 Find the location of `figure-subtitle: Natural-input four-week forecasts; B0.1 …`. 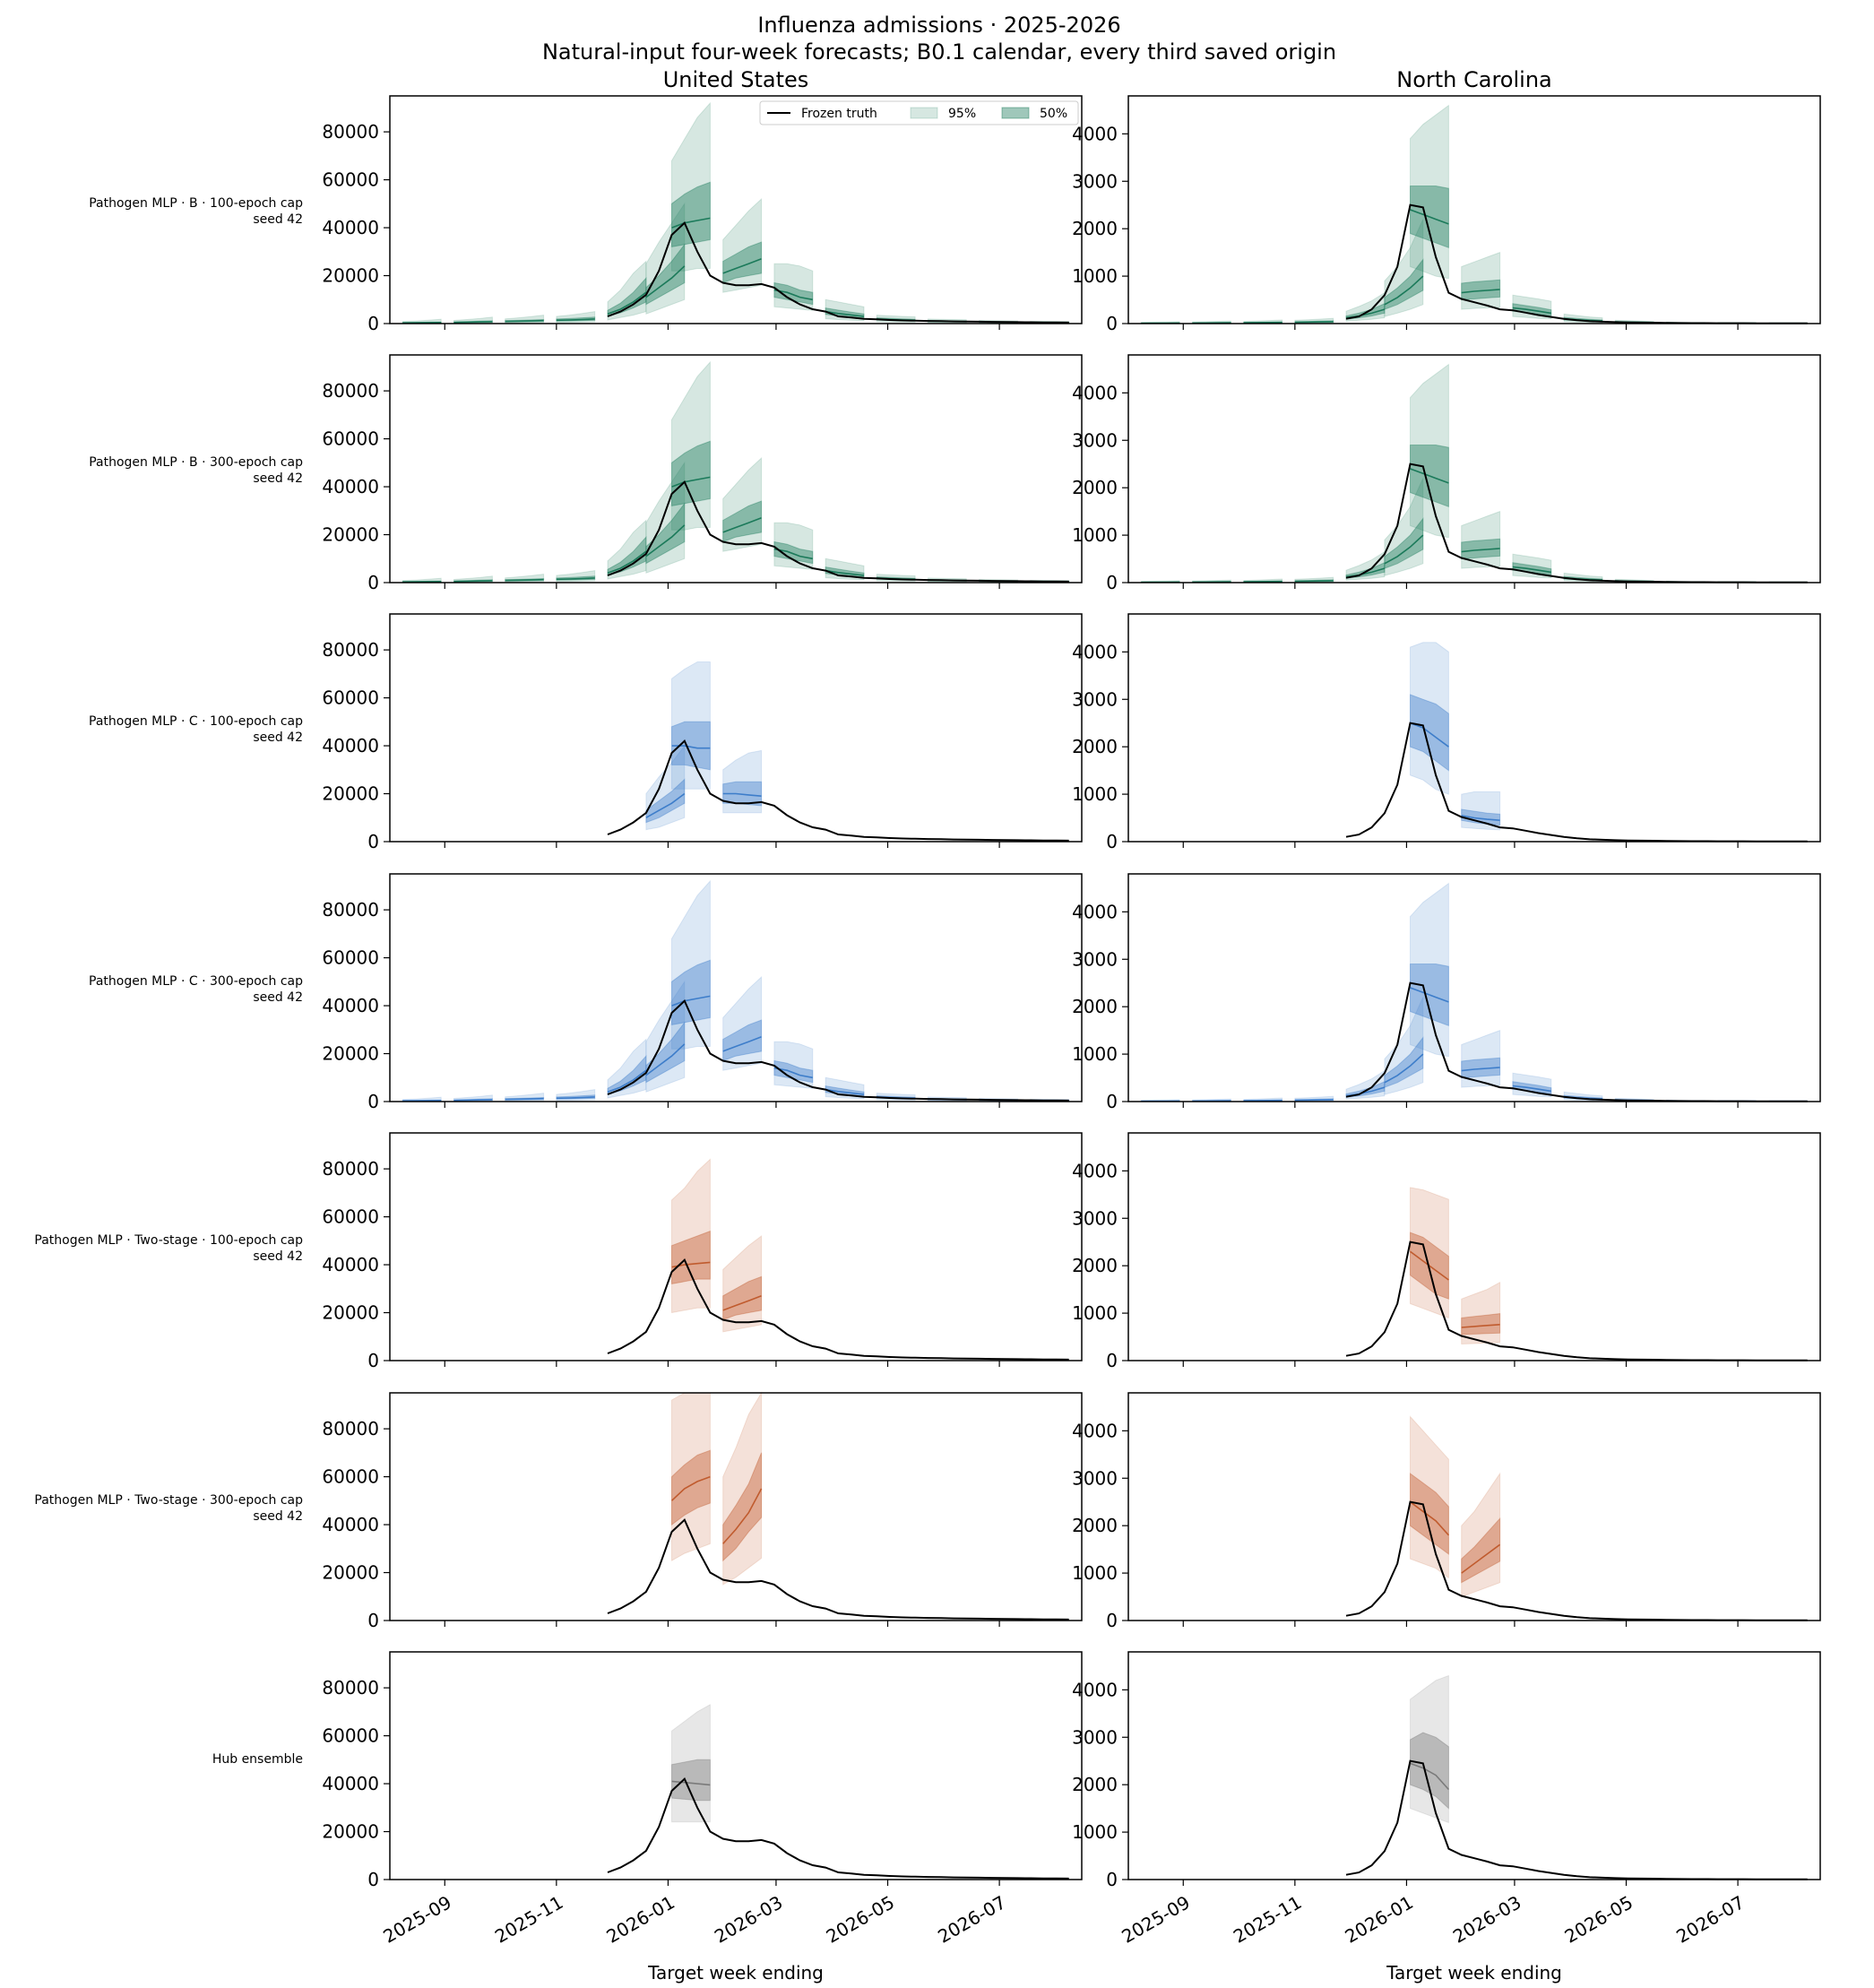

figure-subtitle: Natural-input four-week forecasts; B0.1 … is located at coordinates (939, 52).